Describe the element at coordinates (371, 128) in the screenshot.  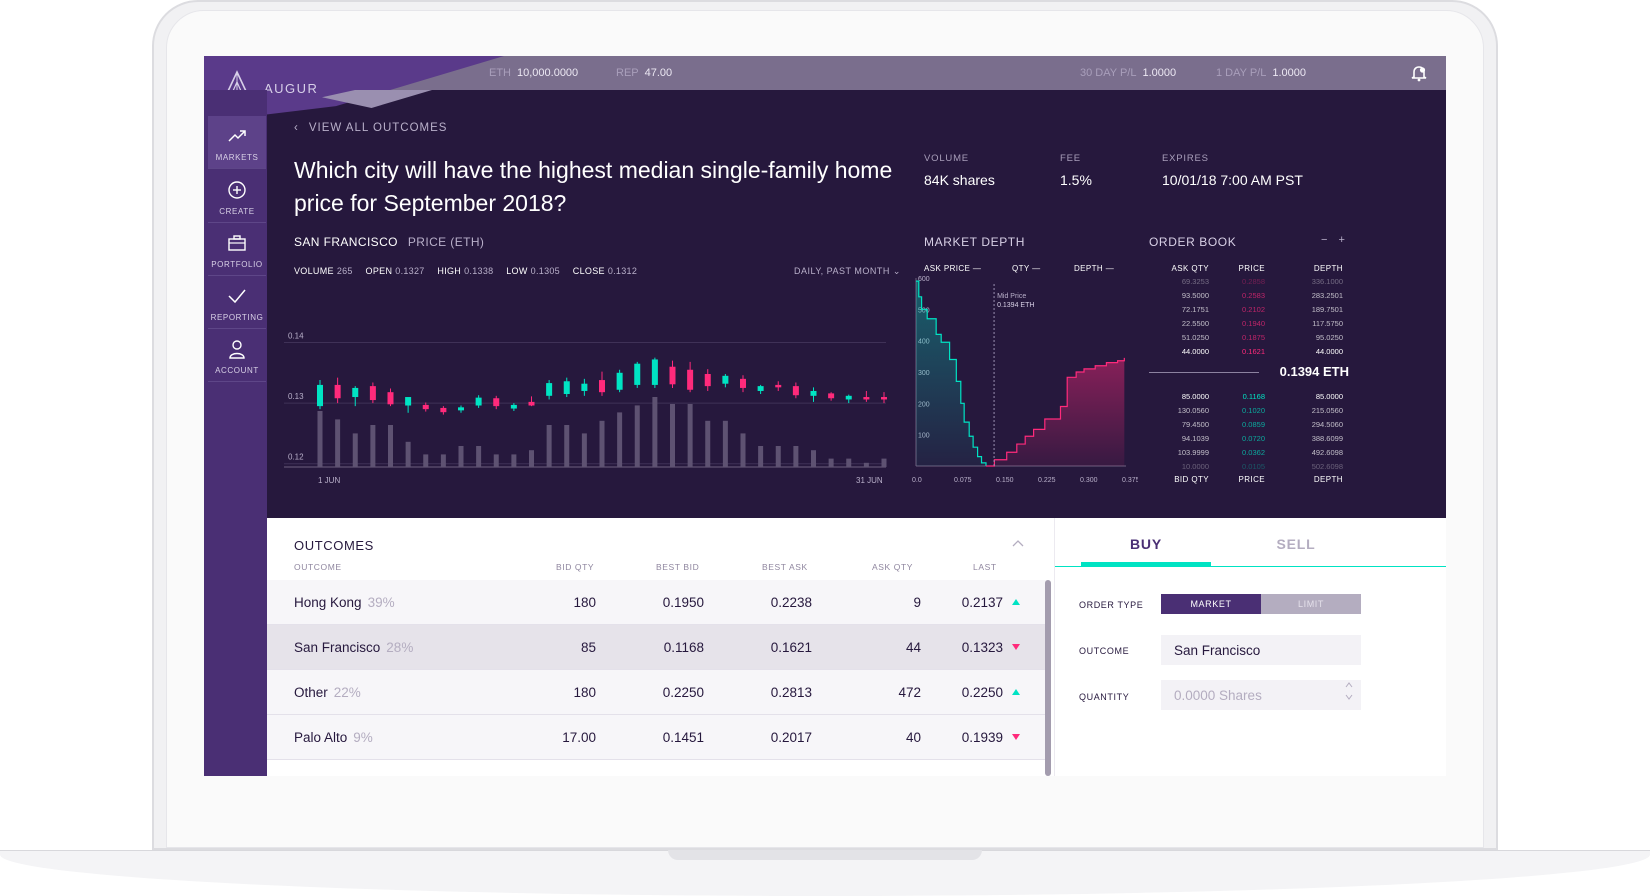
I see `view-all-outcomes-link: ‹ VIEW ALL OUTCOMES` at that location.